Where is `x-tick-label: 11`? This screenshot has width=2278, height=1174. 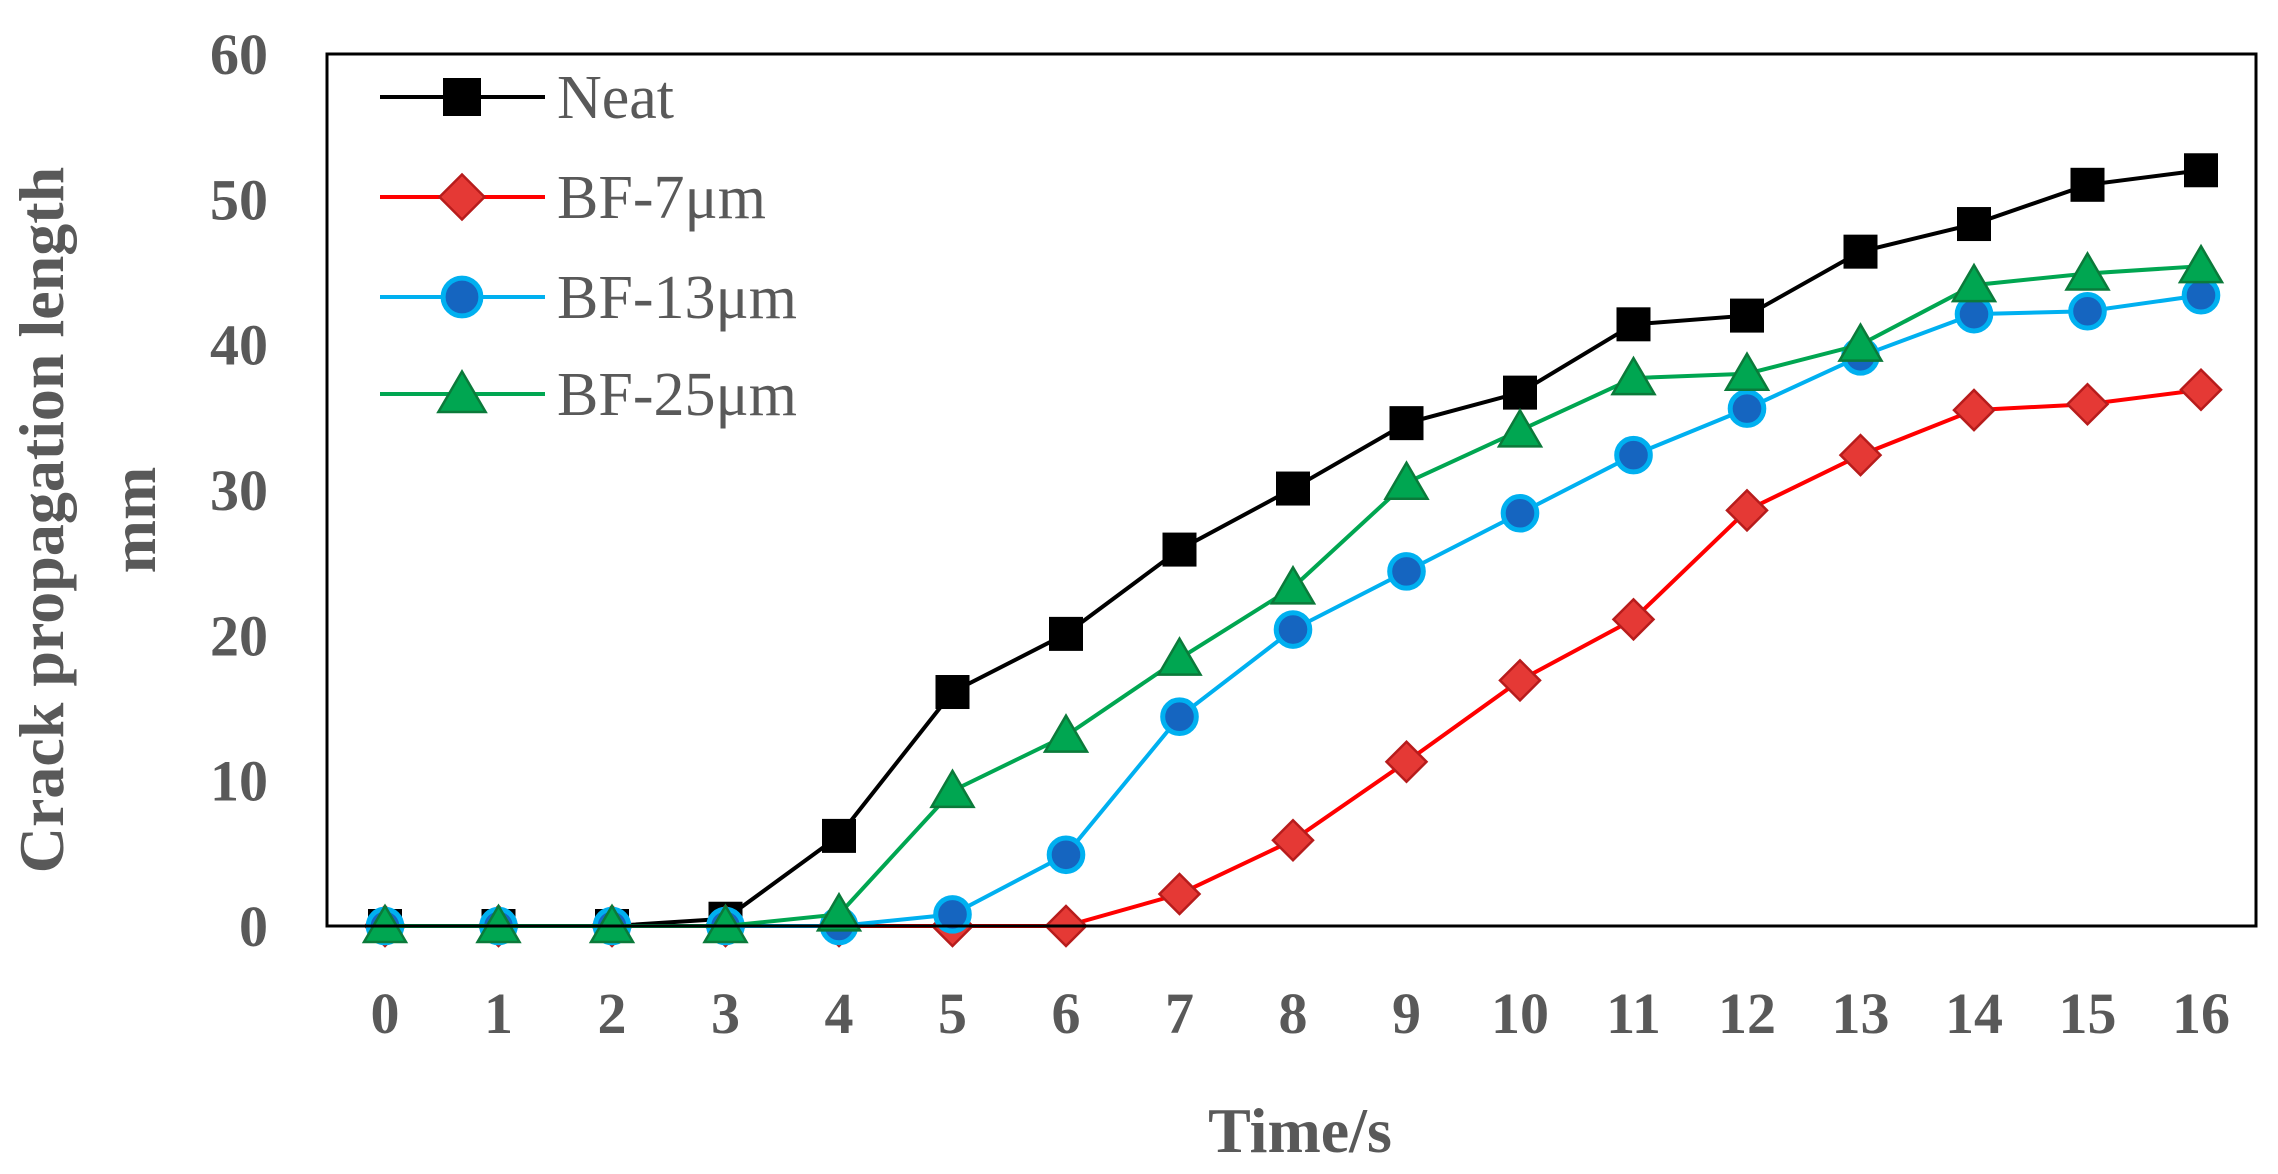 x-tick-label: 11 is located at coordinates (1633, 1013).